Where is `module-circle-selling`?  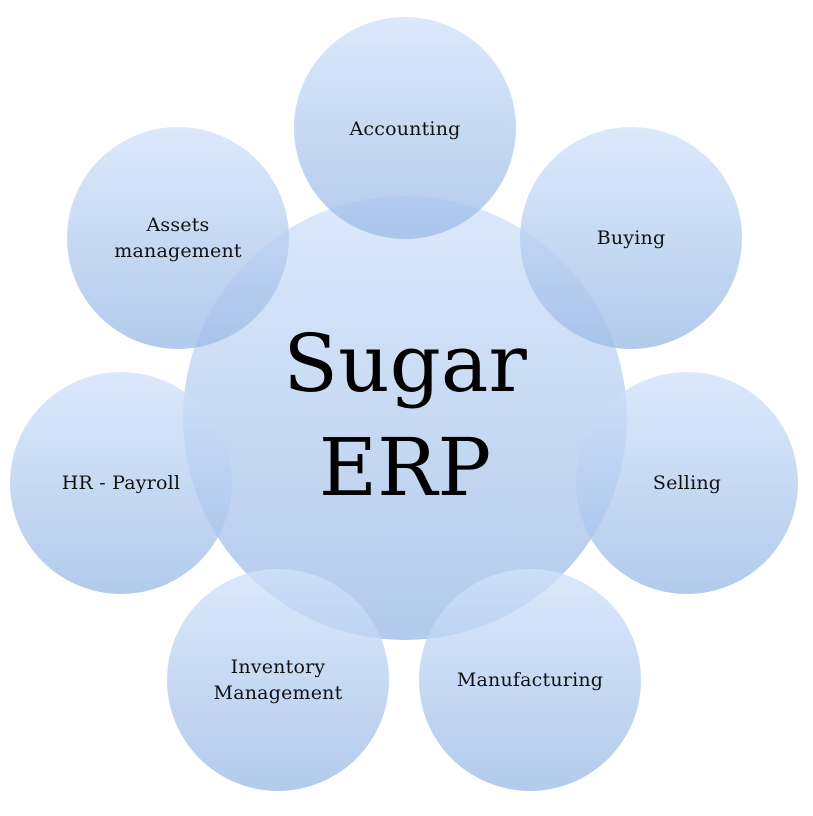 module-circle-selling is located at coordinates (687, 483).